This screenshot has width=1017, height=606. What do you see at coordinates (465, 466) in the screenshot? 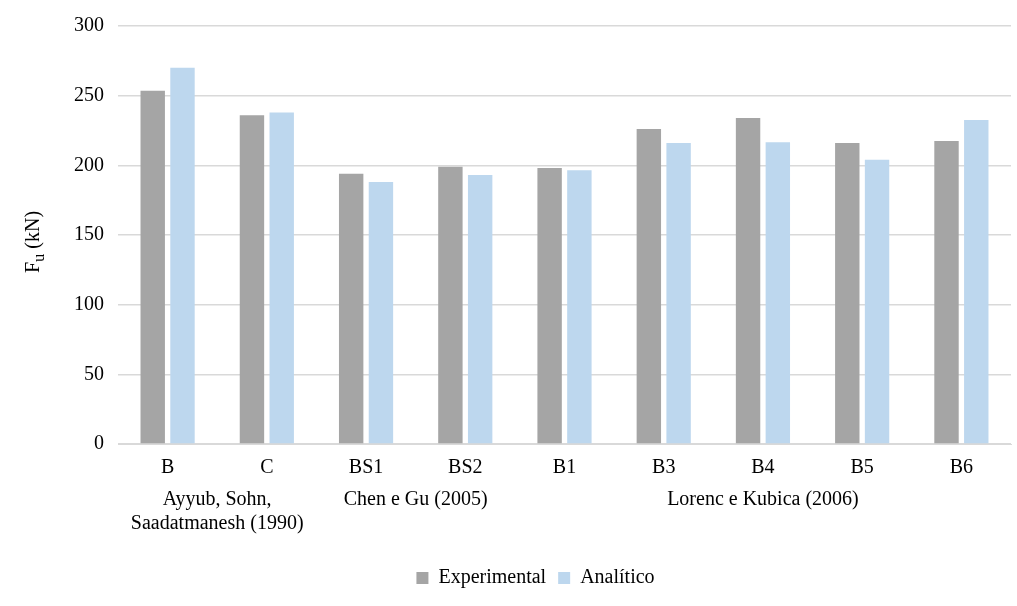
I see `x-tick-label: BS2` at bounding box center [465, 466].